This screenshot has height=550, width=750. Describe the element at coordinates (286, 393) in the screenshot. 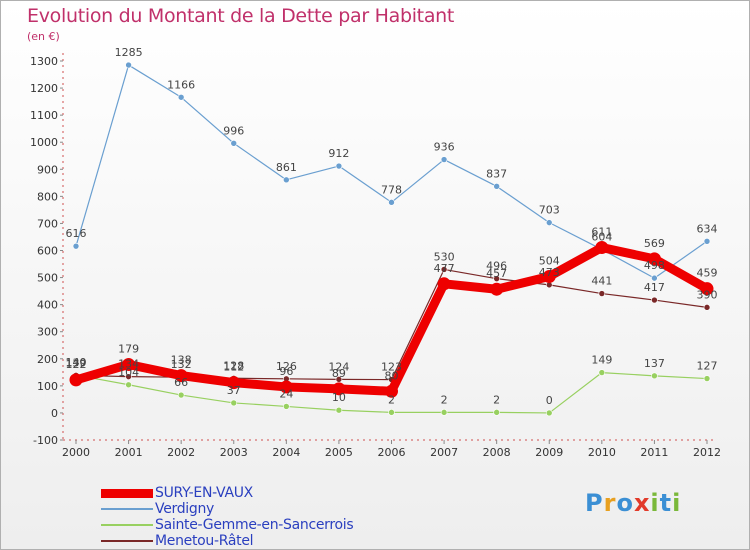

I see `data-label: 24` at that location.